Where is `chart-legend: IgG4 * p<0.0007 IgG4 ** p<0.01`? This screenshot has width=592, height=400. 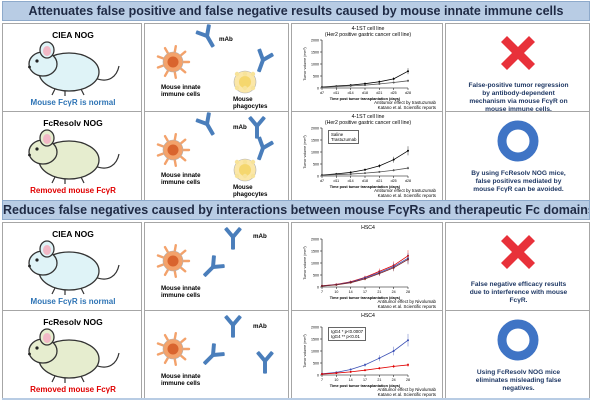
chart-legend: IgG4 * p<0.0007 IgG4 ** p<0.01 is located at coordinates (347, 334).